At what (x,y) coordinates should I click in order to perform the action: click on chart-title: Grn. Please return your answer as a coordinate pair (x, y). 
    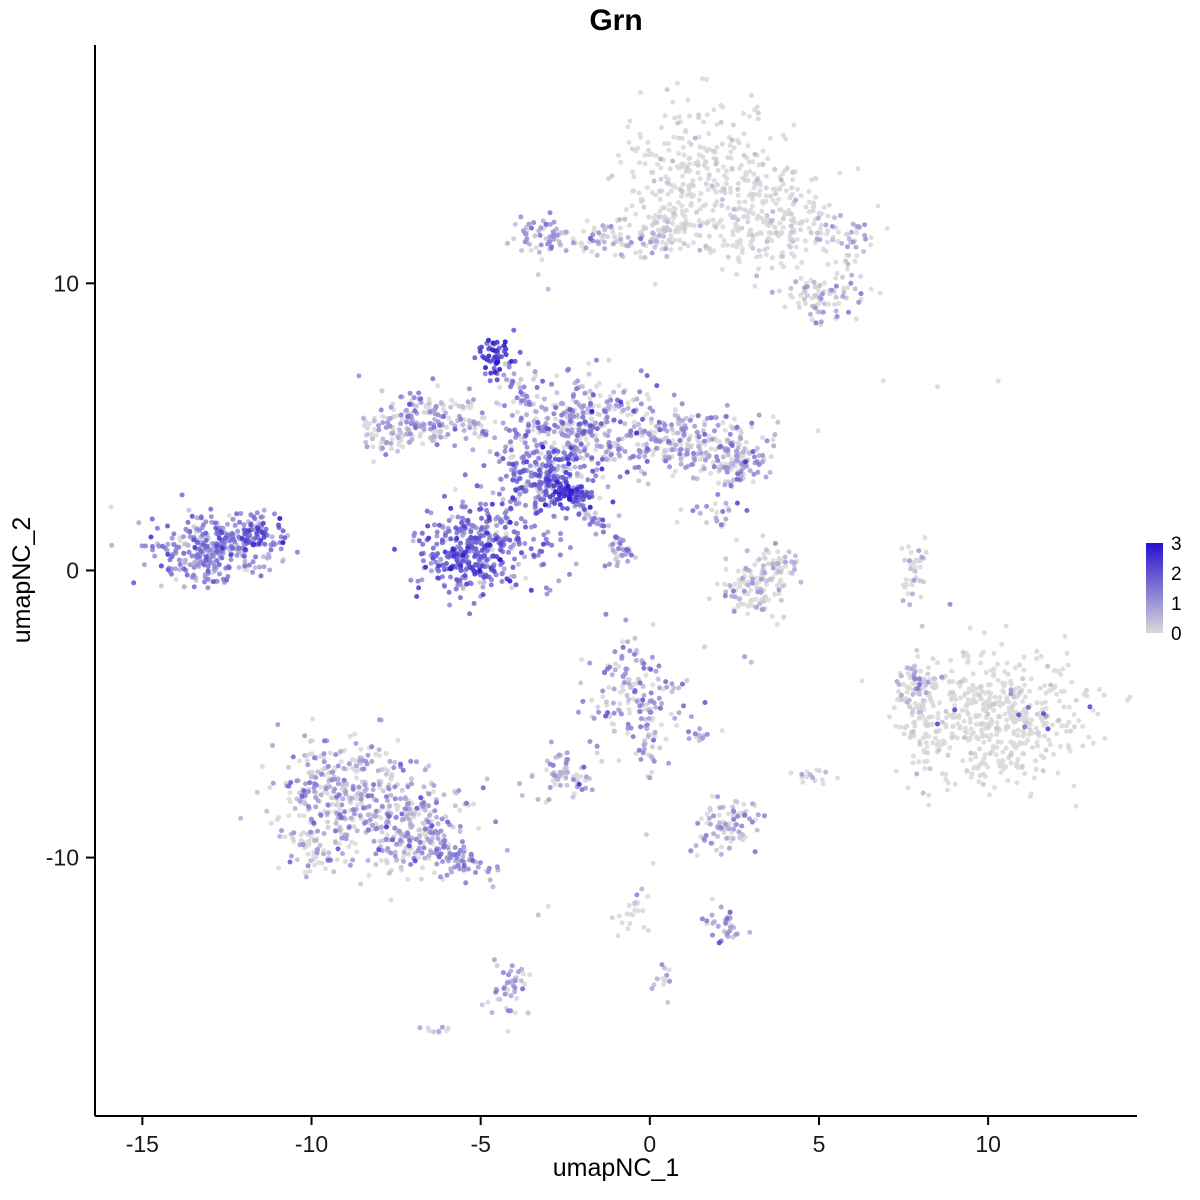
    Looking at the image, I should click on (615, 20).